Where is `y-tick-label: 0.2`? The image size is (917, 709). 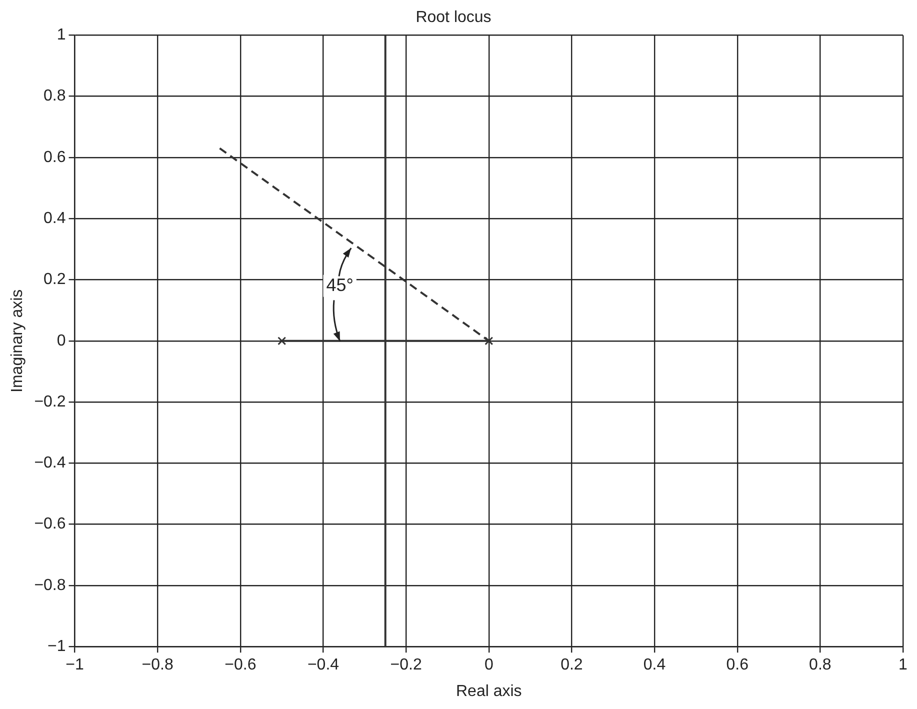 y-tick-label: 0.2 is located at coordinates (55, 279).